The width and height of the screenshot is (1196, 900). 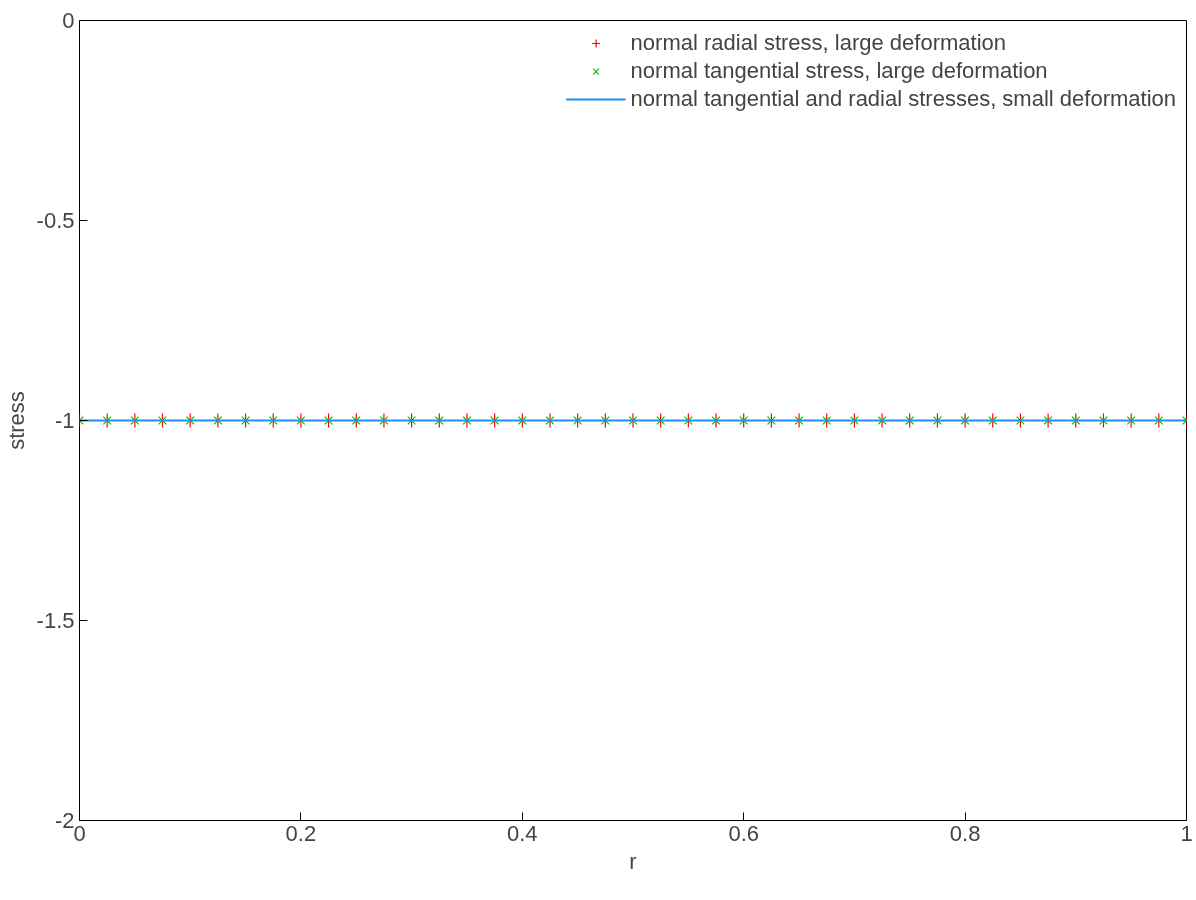 I want to click on x-tick-label: 1, so click(x=1186, y=833).